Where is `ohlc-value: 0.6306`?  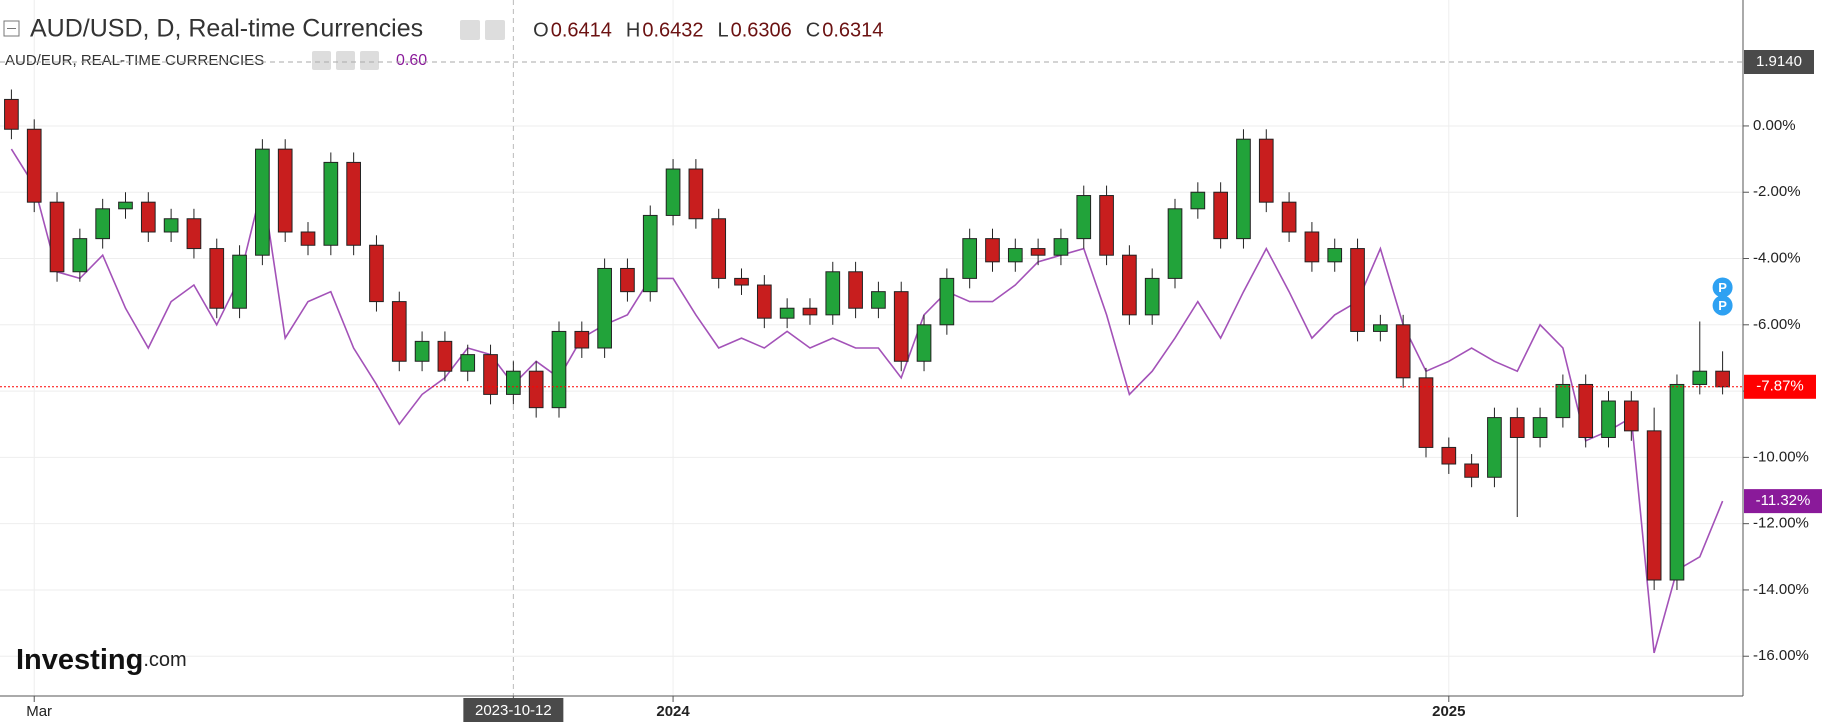
ohlc-value: 0.6306 is located at coordinates (761, 30).